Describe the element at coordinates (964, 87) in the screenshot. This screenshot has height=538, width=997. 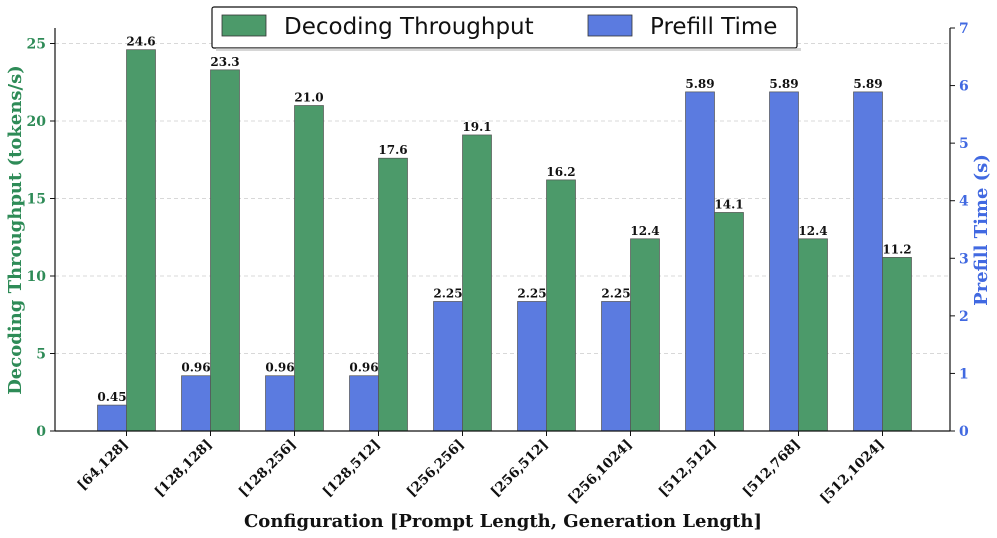
I see `y-right-tick-label: 6` at that location.